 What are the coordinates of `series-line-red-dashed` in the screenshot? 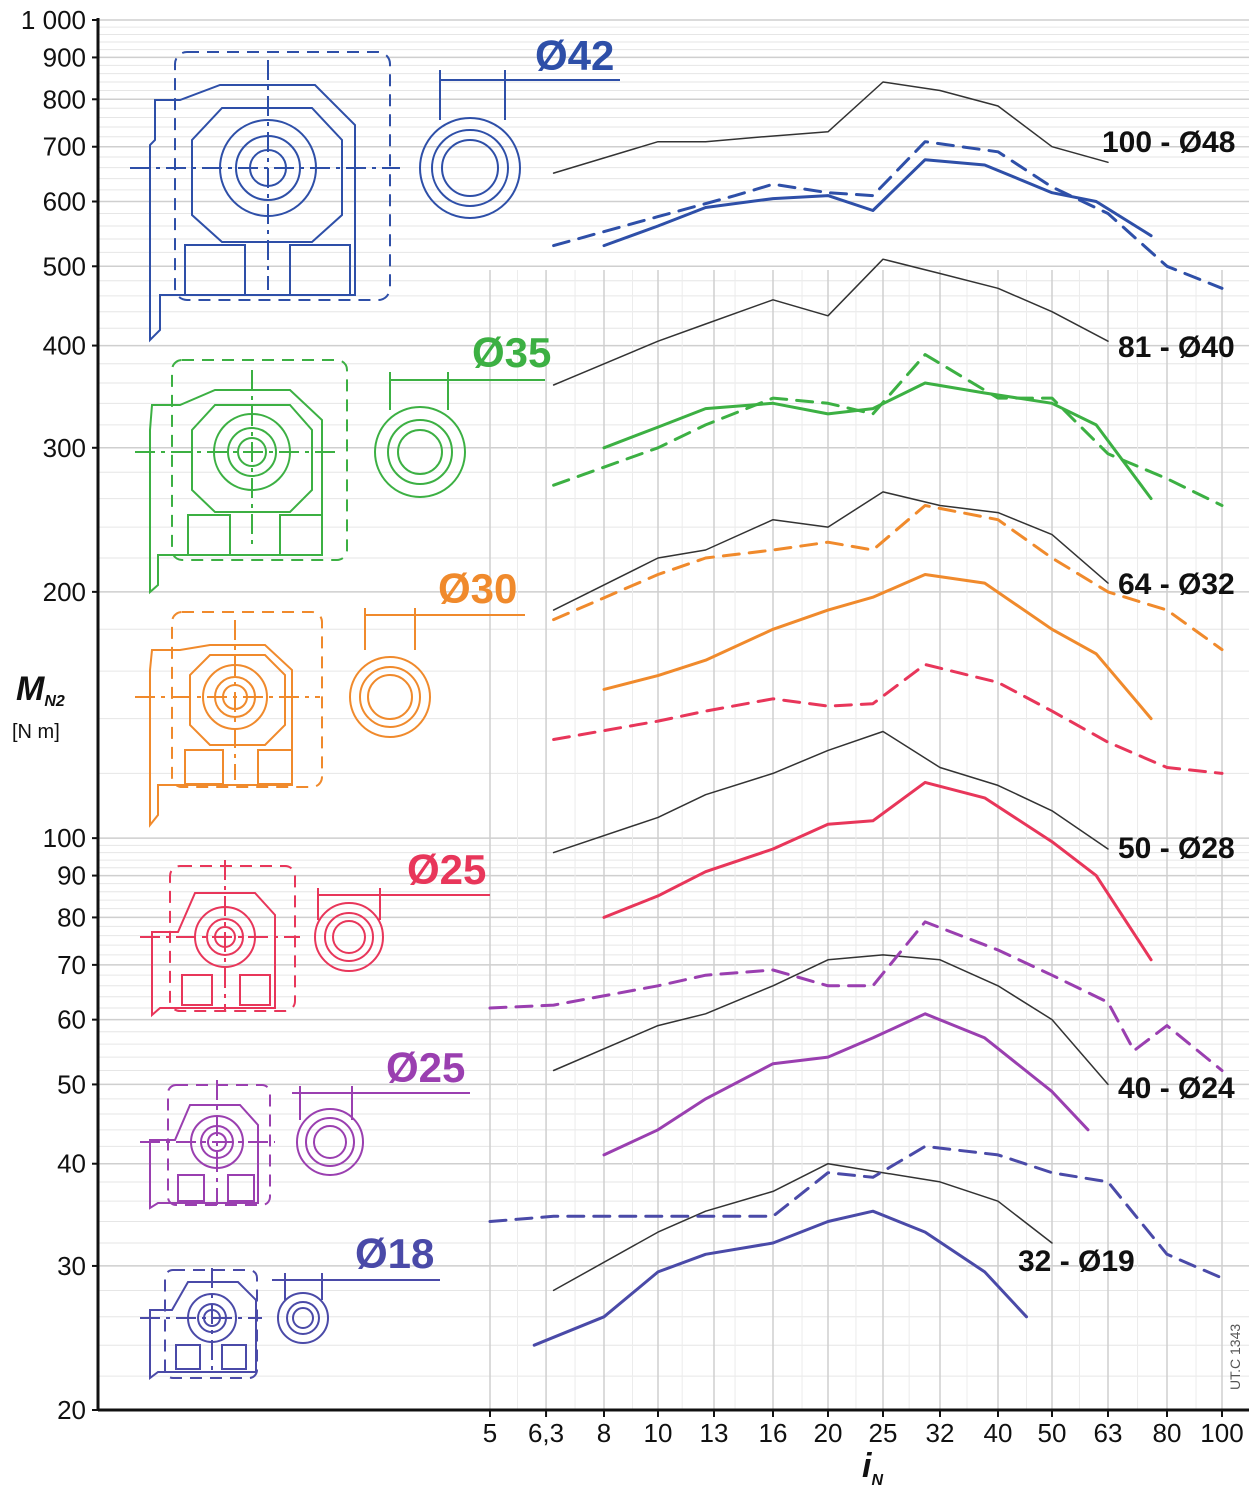 It's located at (888, 719).